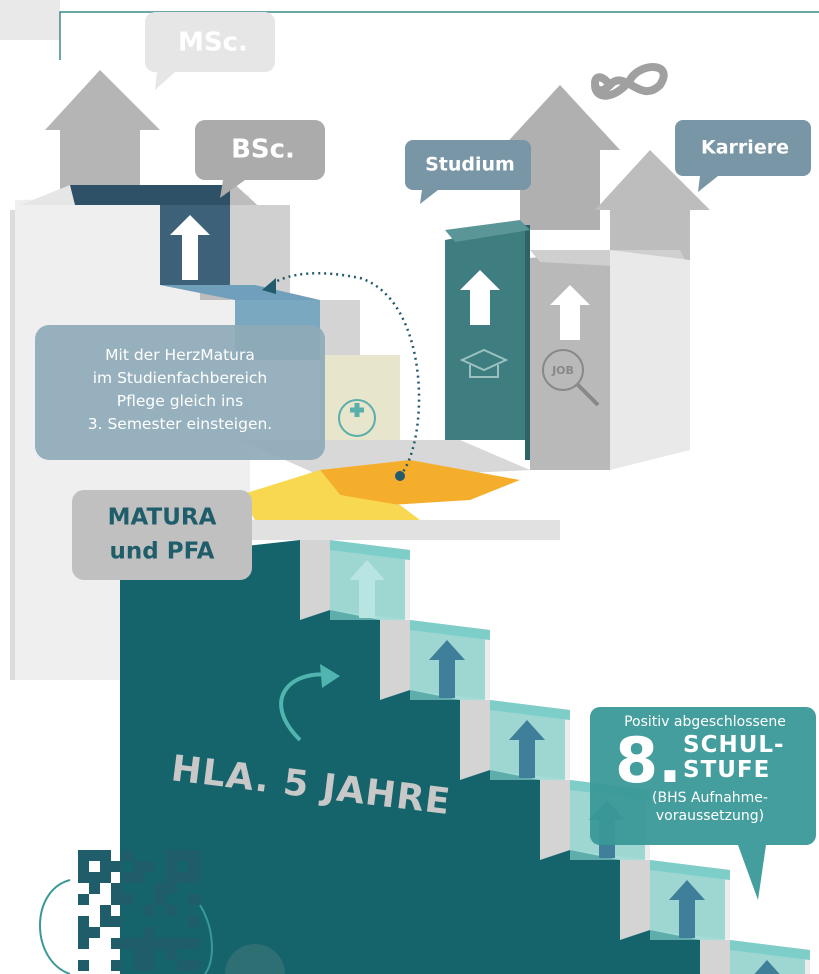 The width and height of the screenshot is (819, 974). Describe the element at coordinates (734, 745) in the screenshot. I see `entry-title: SCHUL-` at that location.